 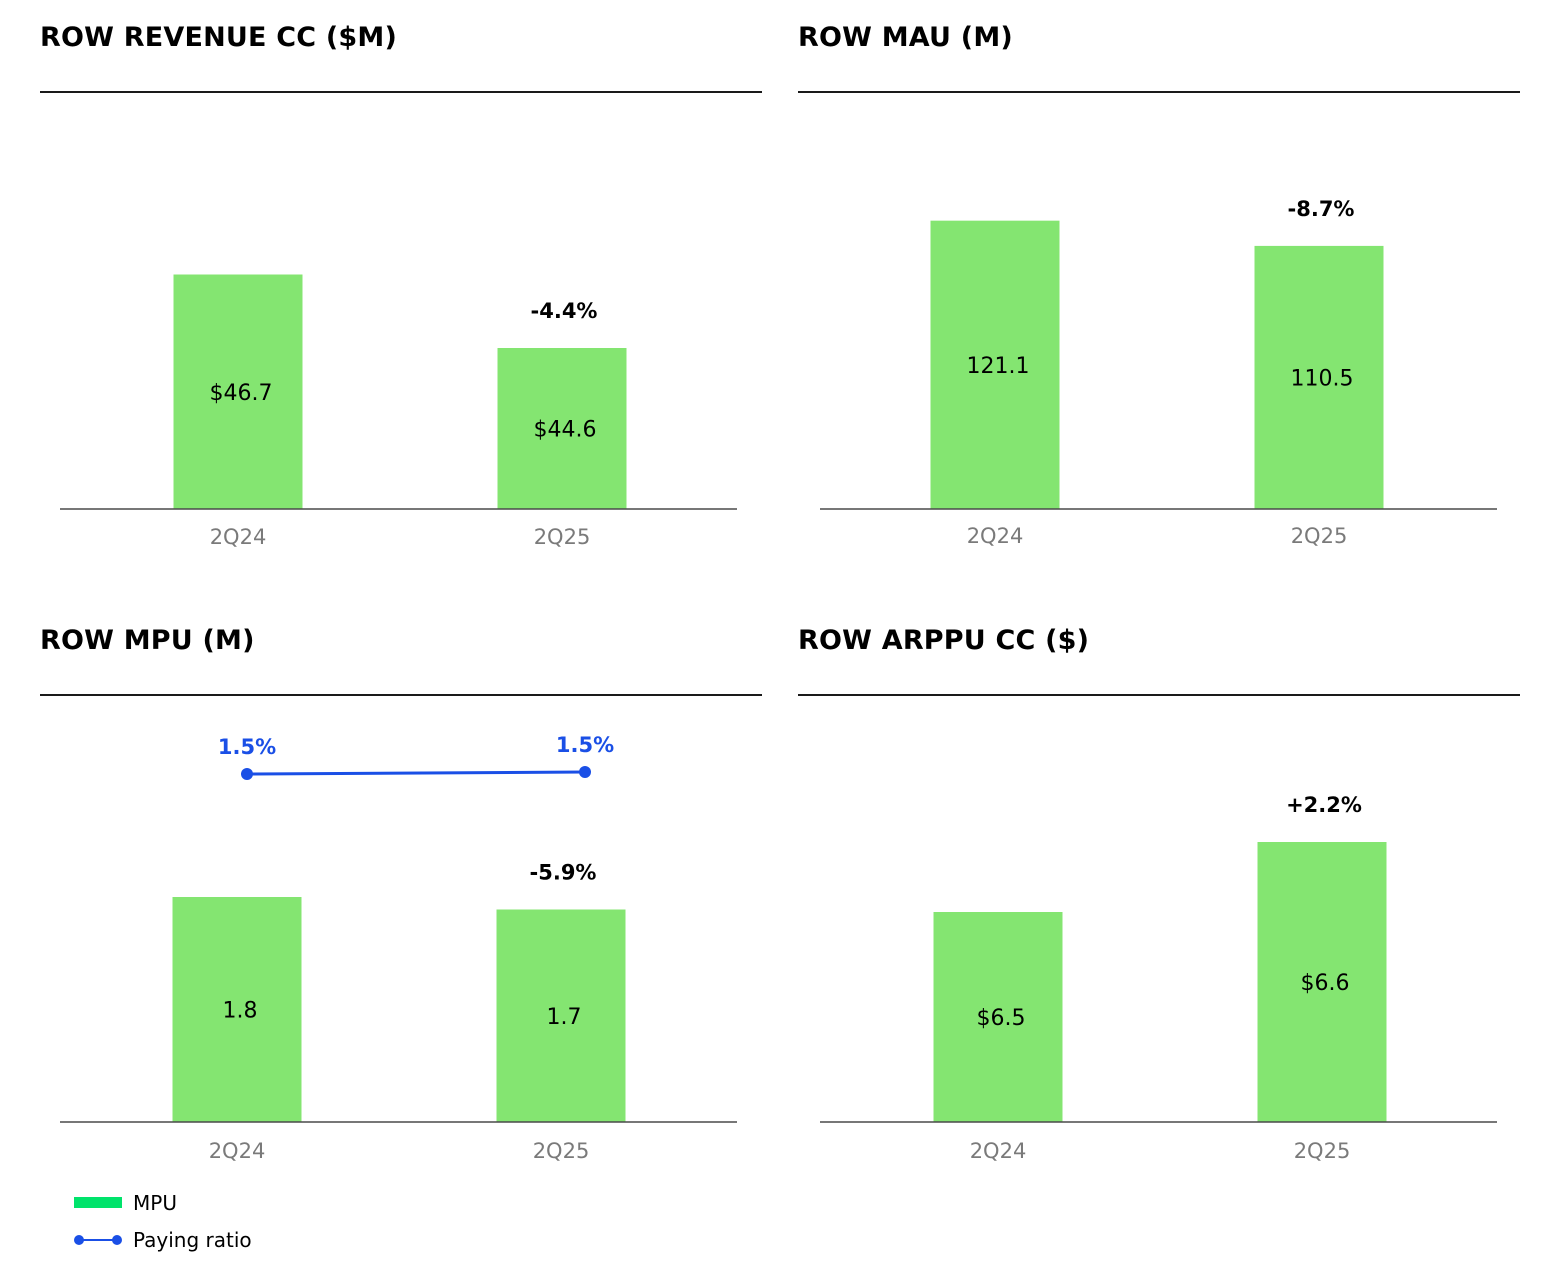 What do you see at coordinates (1322, 378) in the screenshot?
I see `bar-value-label: 110.5` at bounding box center [1322, 378].